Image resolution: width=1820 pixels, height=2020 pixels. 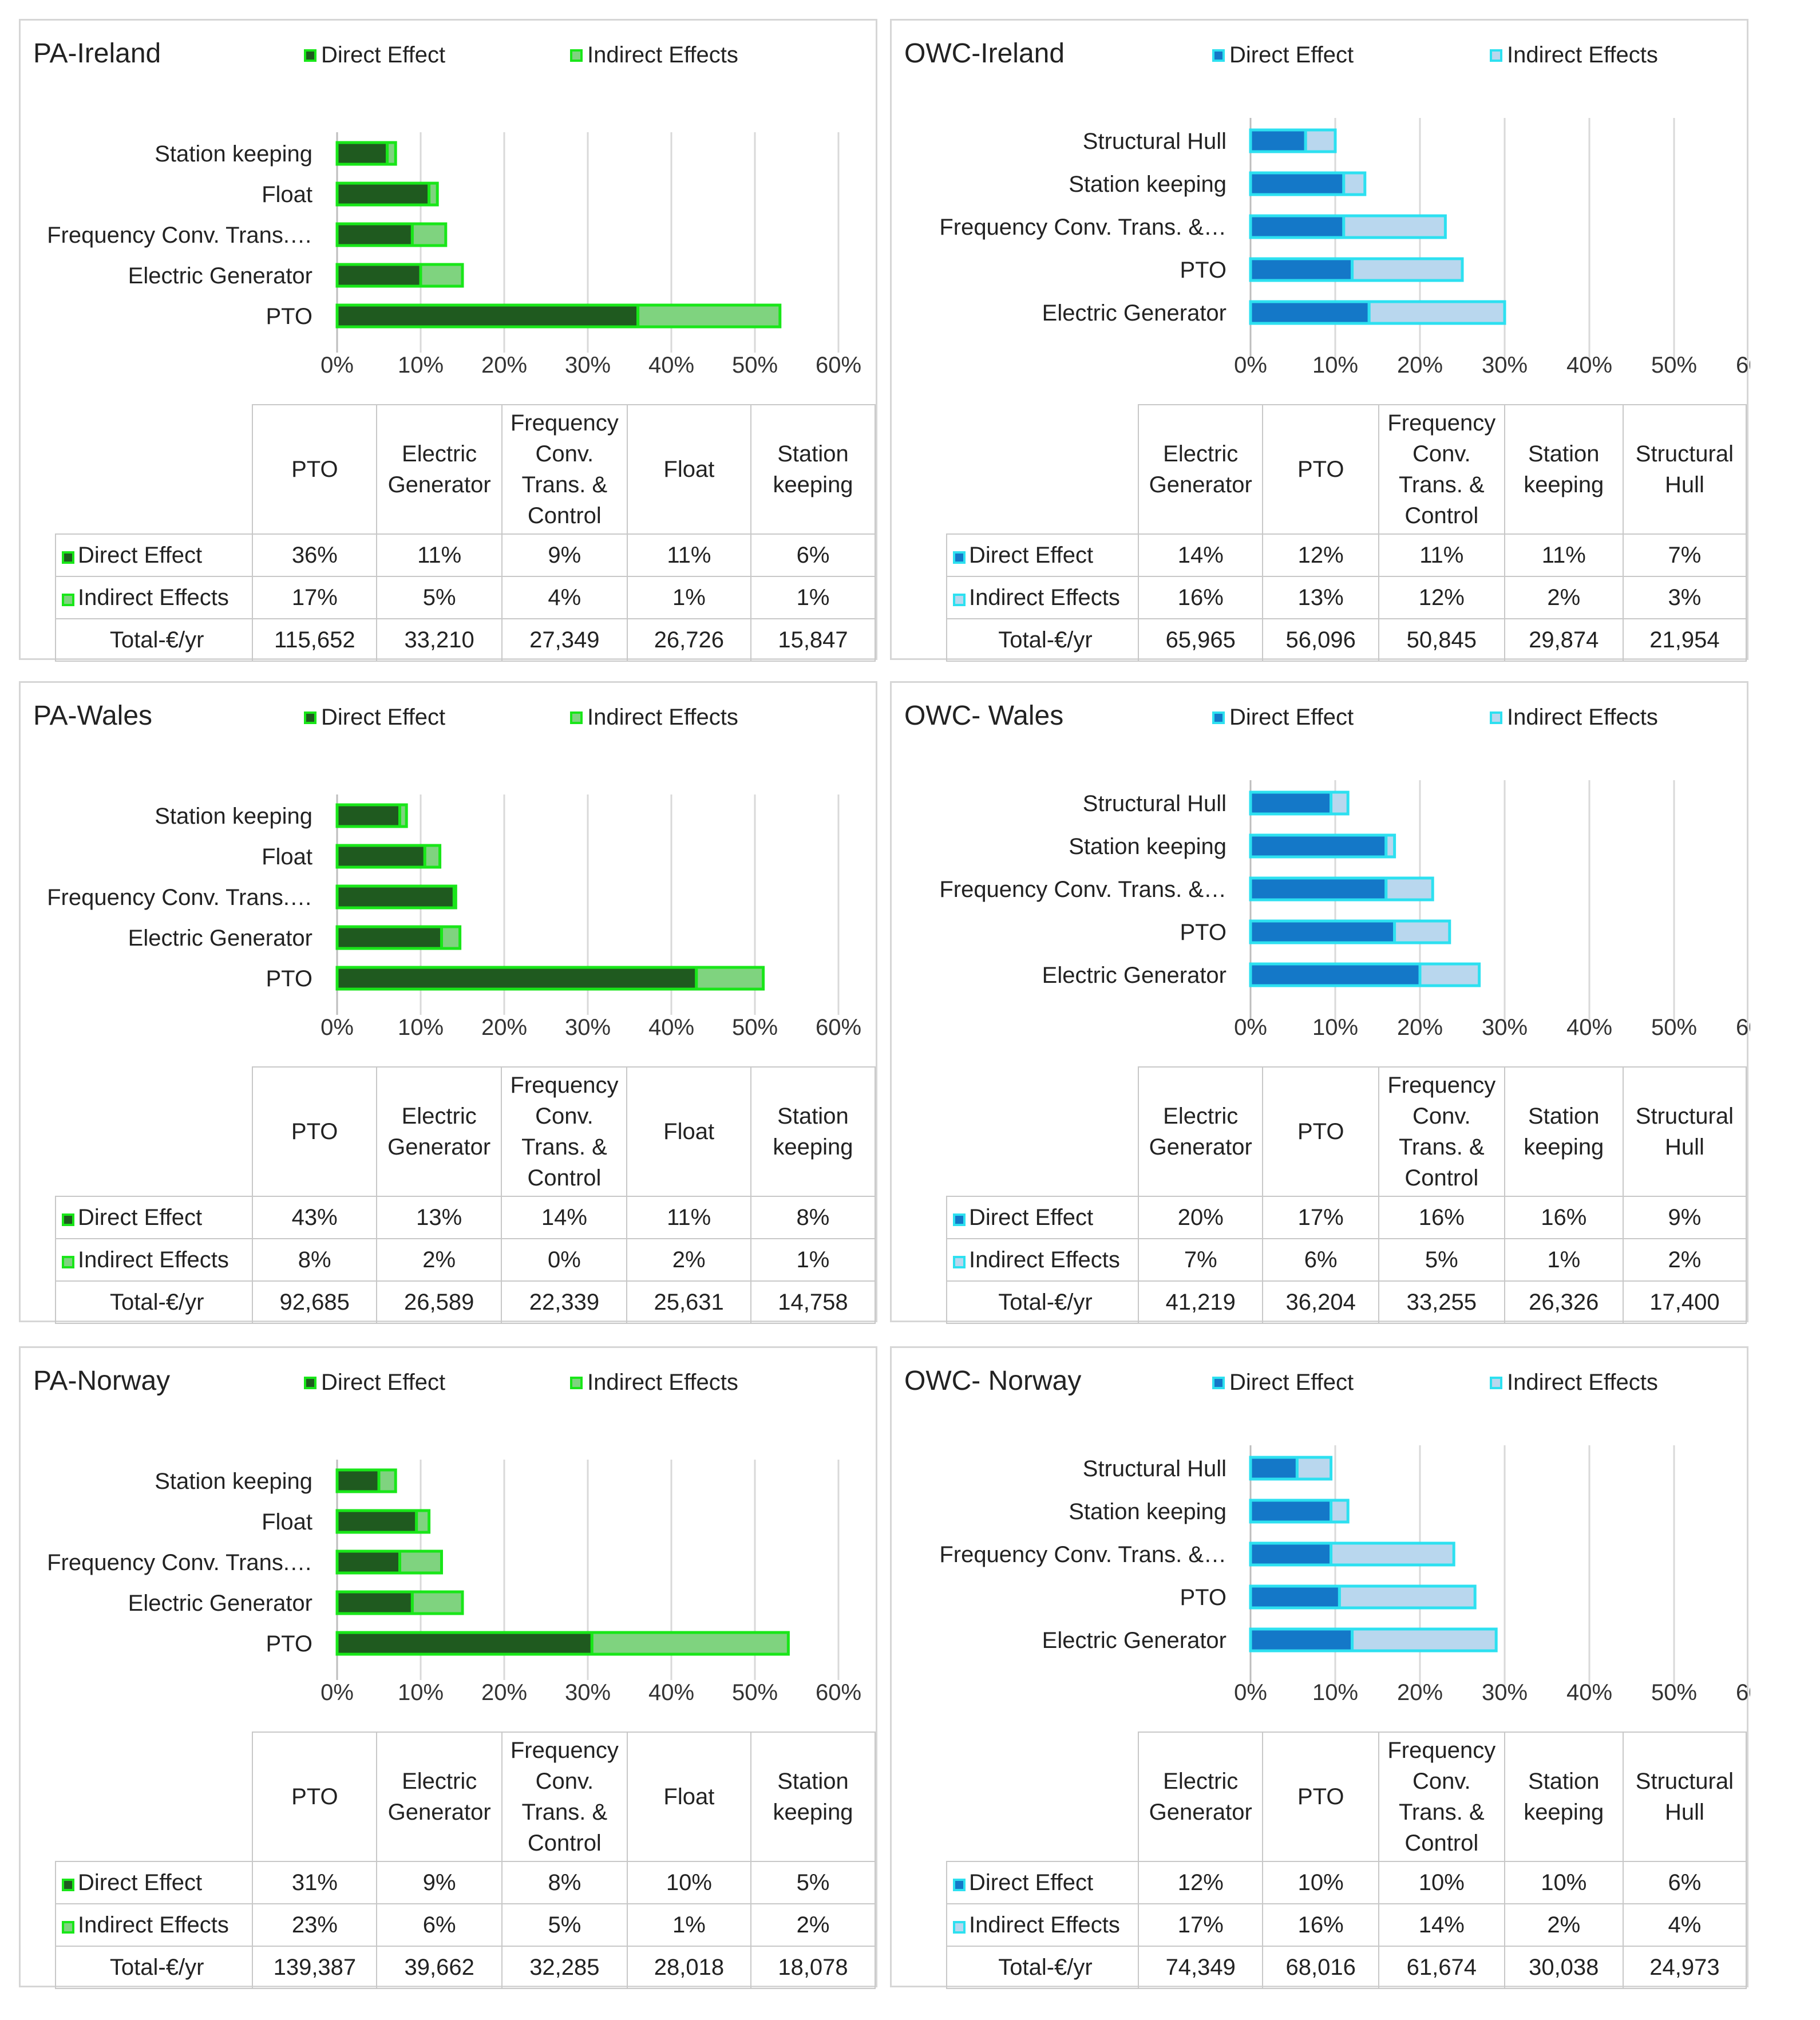 What do you see at coordinates (564, 1217) in the screenshot?
I see `table-cell: 14%` at bounding box center [564, 1217].